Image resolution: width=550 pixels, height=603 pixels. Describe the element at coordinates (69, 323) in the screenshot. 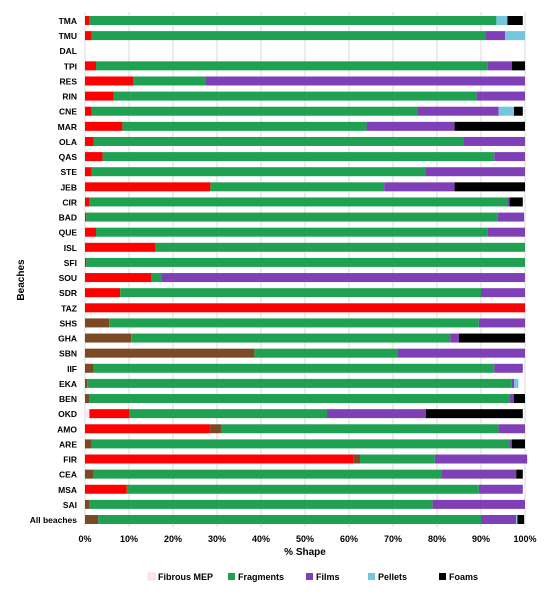

I see `y-tick-label: SHS` at that location.